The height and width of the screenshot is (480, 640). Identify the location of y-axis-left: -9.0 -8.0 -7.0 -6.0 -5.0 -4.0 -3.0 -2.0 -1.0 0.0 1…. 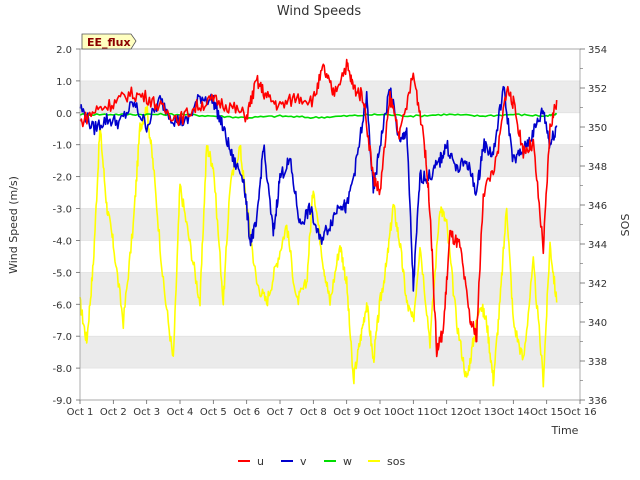
(66, 226).